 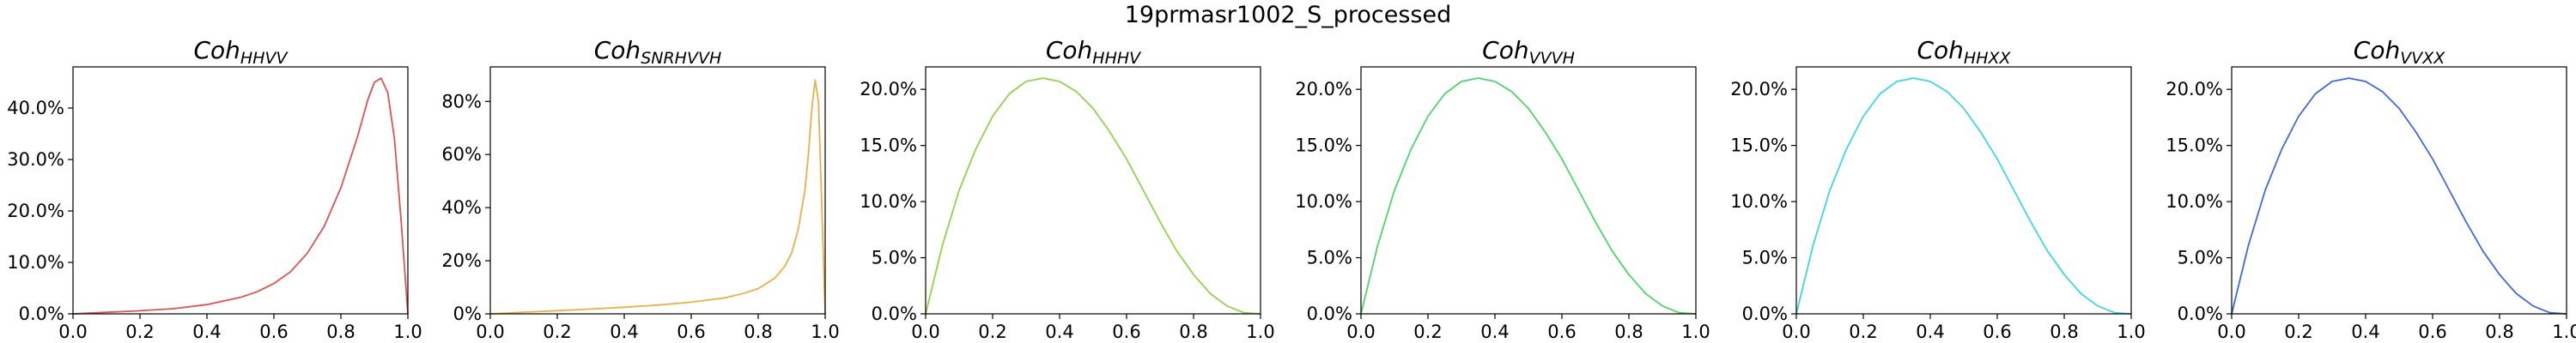 What do you see at coordinates (461, 155) in the screenshot?
I see `y-tick-label: 60%` at bounding box center [461, 155].